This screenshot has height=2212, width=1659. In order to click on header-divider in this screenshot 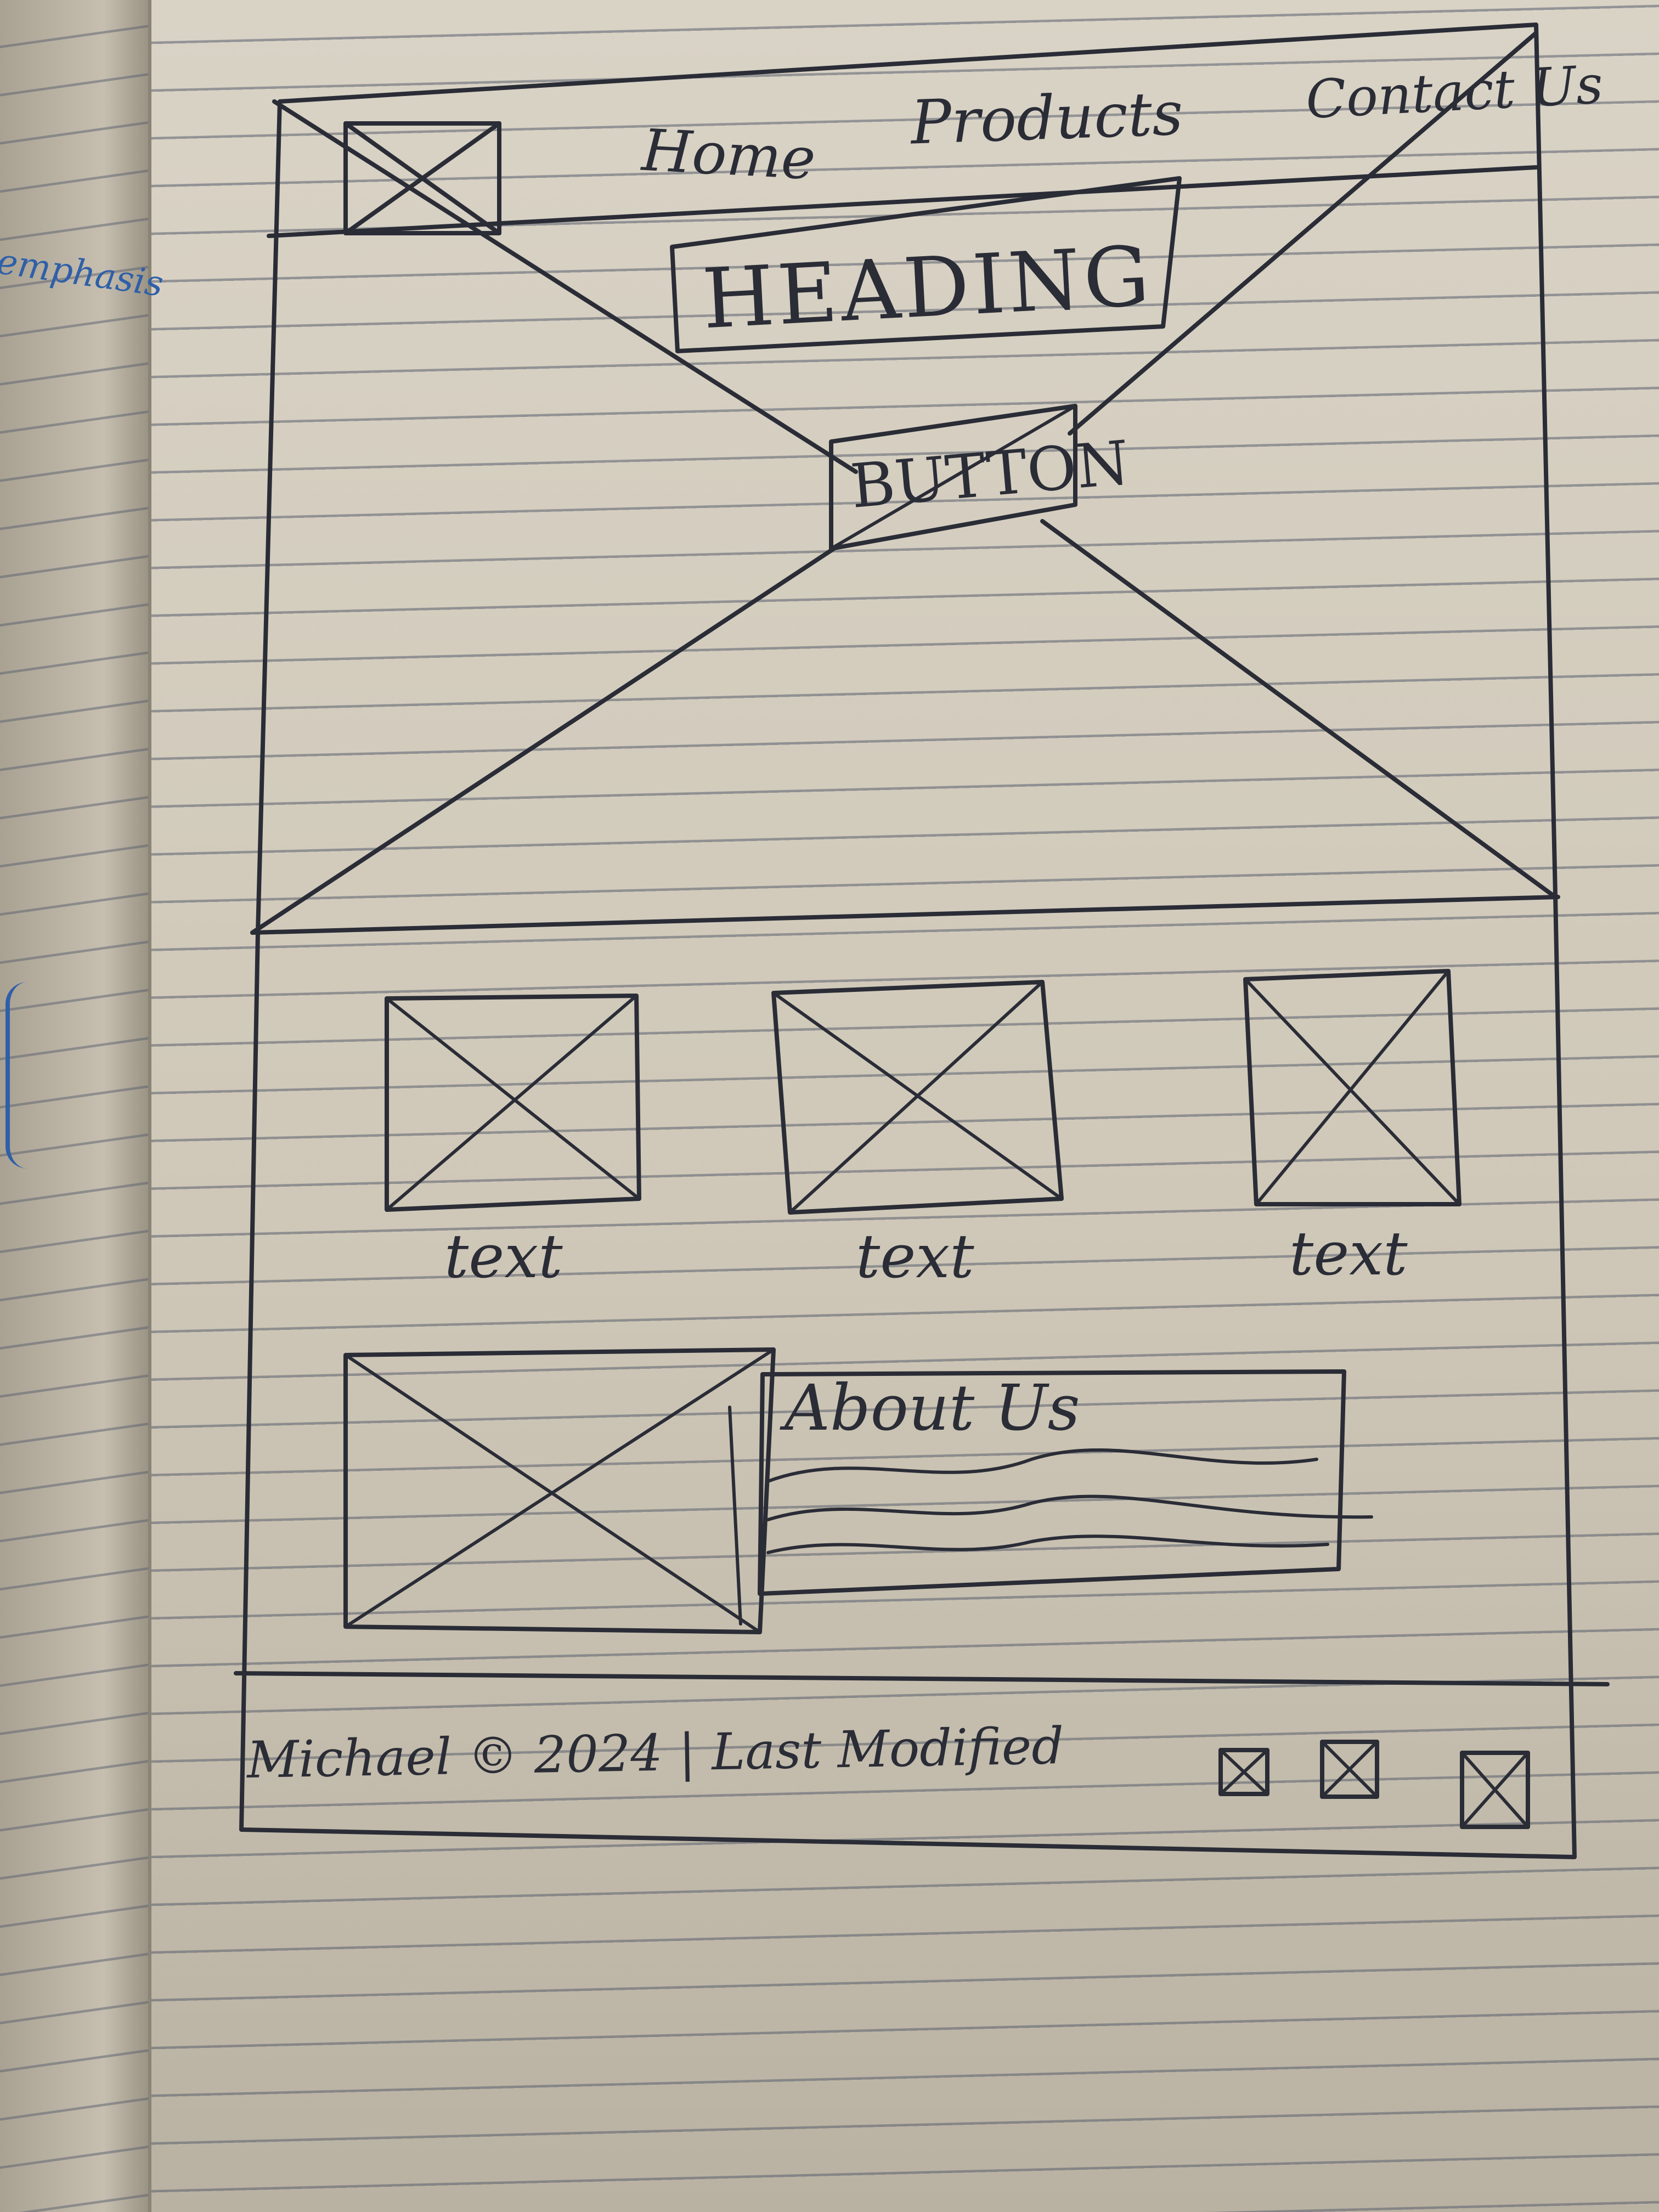, I will do `click(902, 201)`.